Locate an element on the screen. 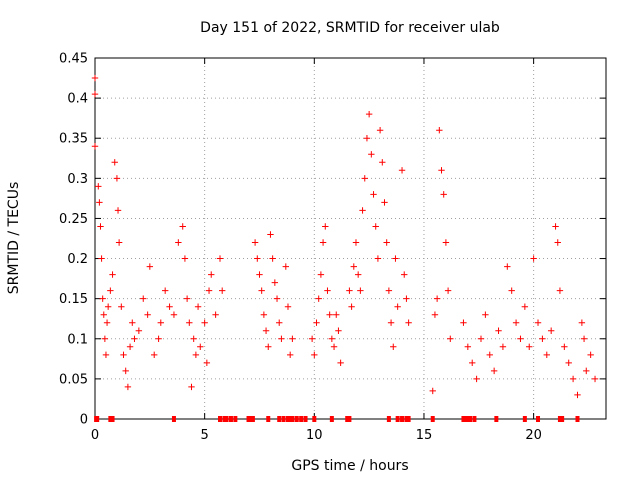  x-tick-label: 5 is located at coordinates (205, 435).